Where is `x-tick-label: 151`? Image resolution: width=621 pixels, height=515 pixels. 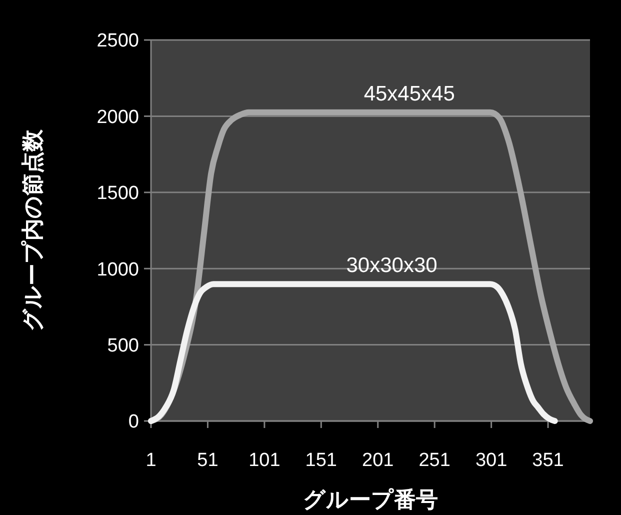
x-tick-label: 151 is located at coordinates (321, 460).